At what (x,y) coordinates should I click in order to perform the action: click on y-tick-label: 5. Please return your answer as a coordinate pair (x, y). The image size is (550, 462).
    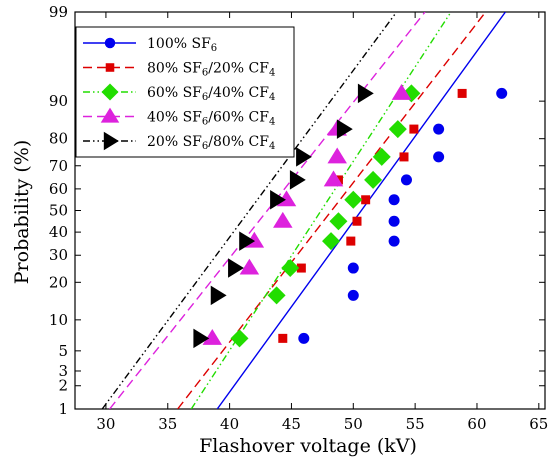
    Looking at the image, I should click on (63, 351).